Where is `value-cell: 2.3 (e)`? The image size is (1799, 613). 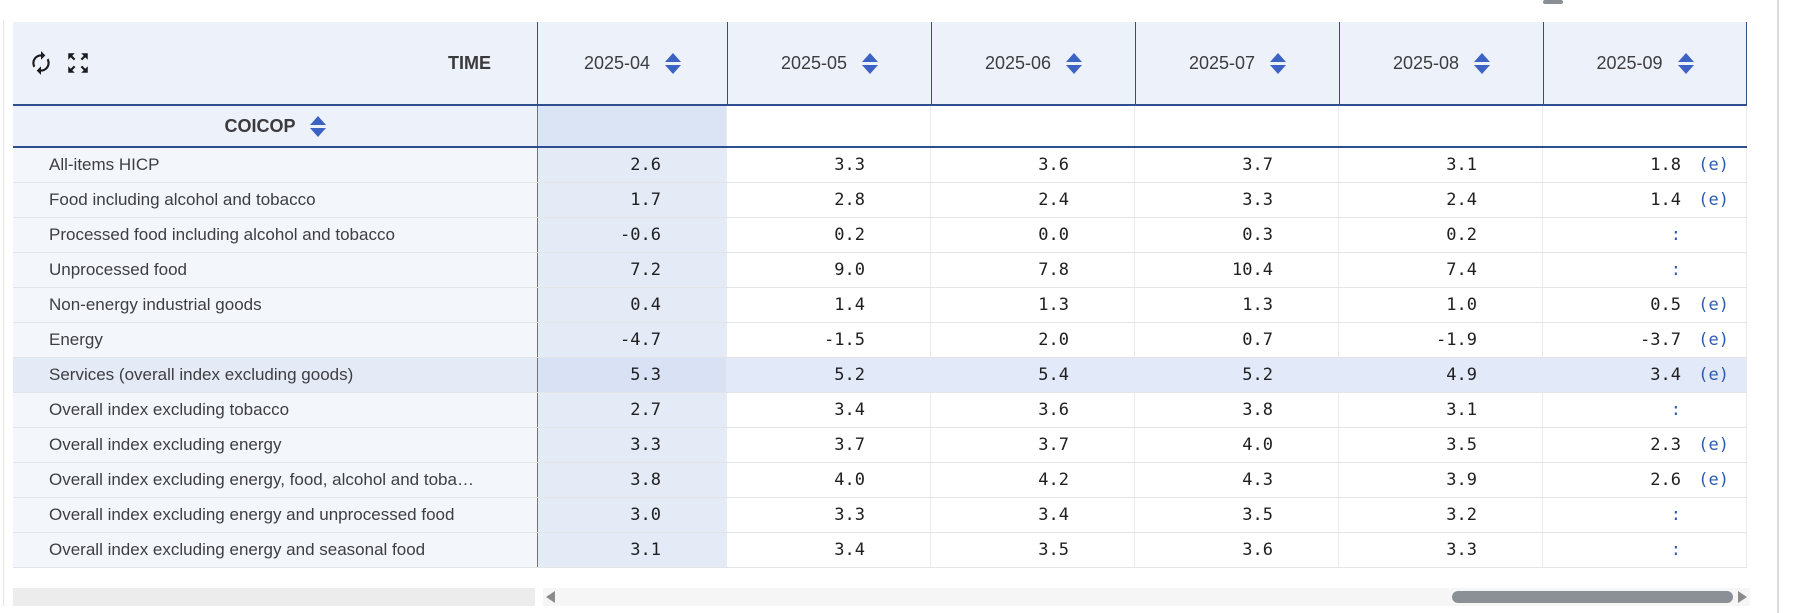 value-cell: 2.3 (e) is located at coordinates (1645, 445).